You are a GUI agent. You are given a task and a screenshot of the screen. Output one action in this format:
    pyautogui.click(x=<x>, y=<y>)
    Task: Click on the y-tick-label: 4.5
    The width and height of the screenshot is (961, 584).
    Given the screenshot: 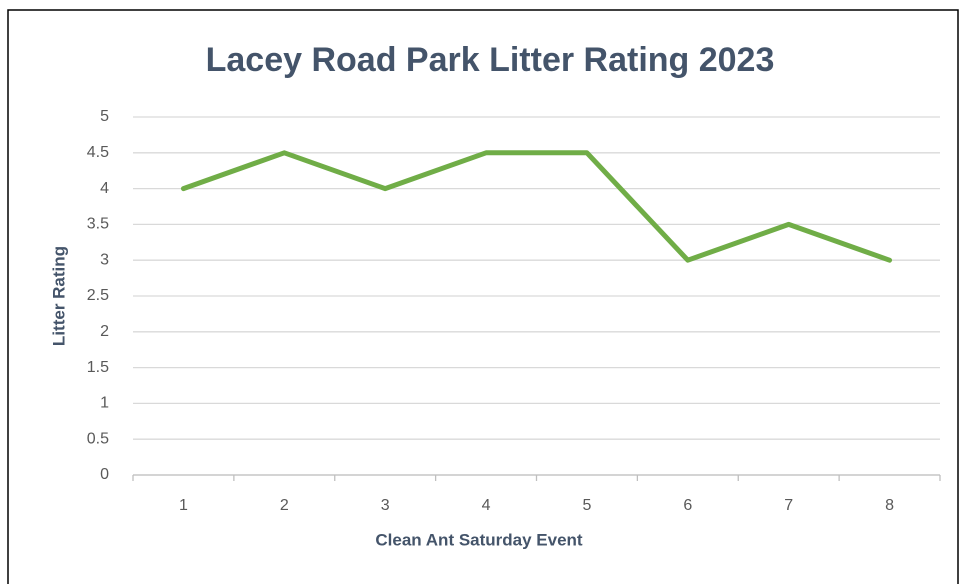 What is the action you would take?
    pyautogui.click(x=98, y=152)
    